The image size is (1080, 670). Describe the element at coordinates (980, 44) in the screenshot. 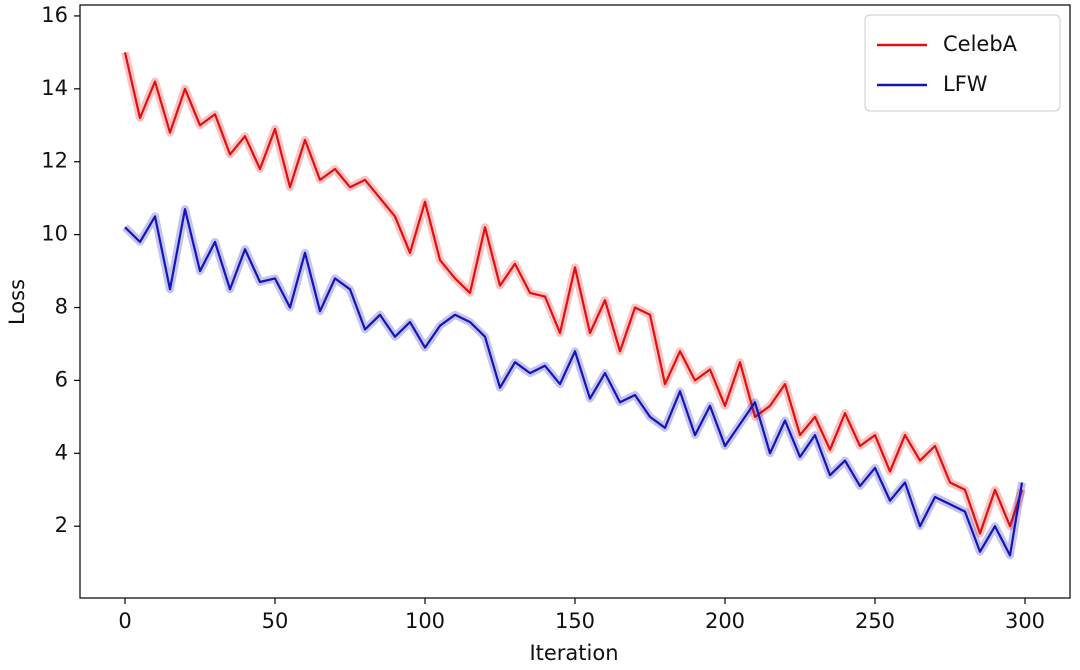

I see `legend-label: CelebA` at that location.